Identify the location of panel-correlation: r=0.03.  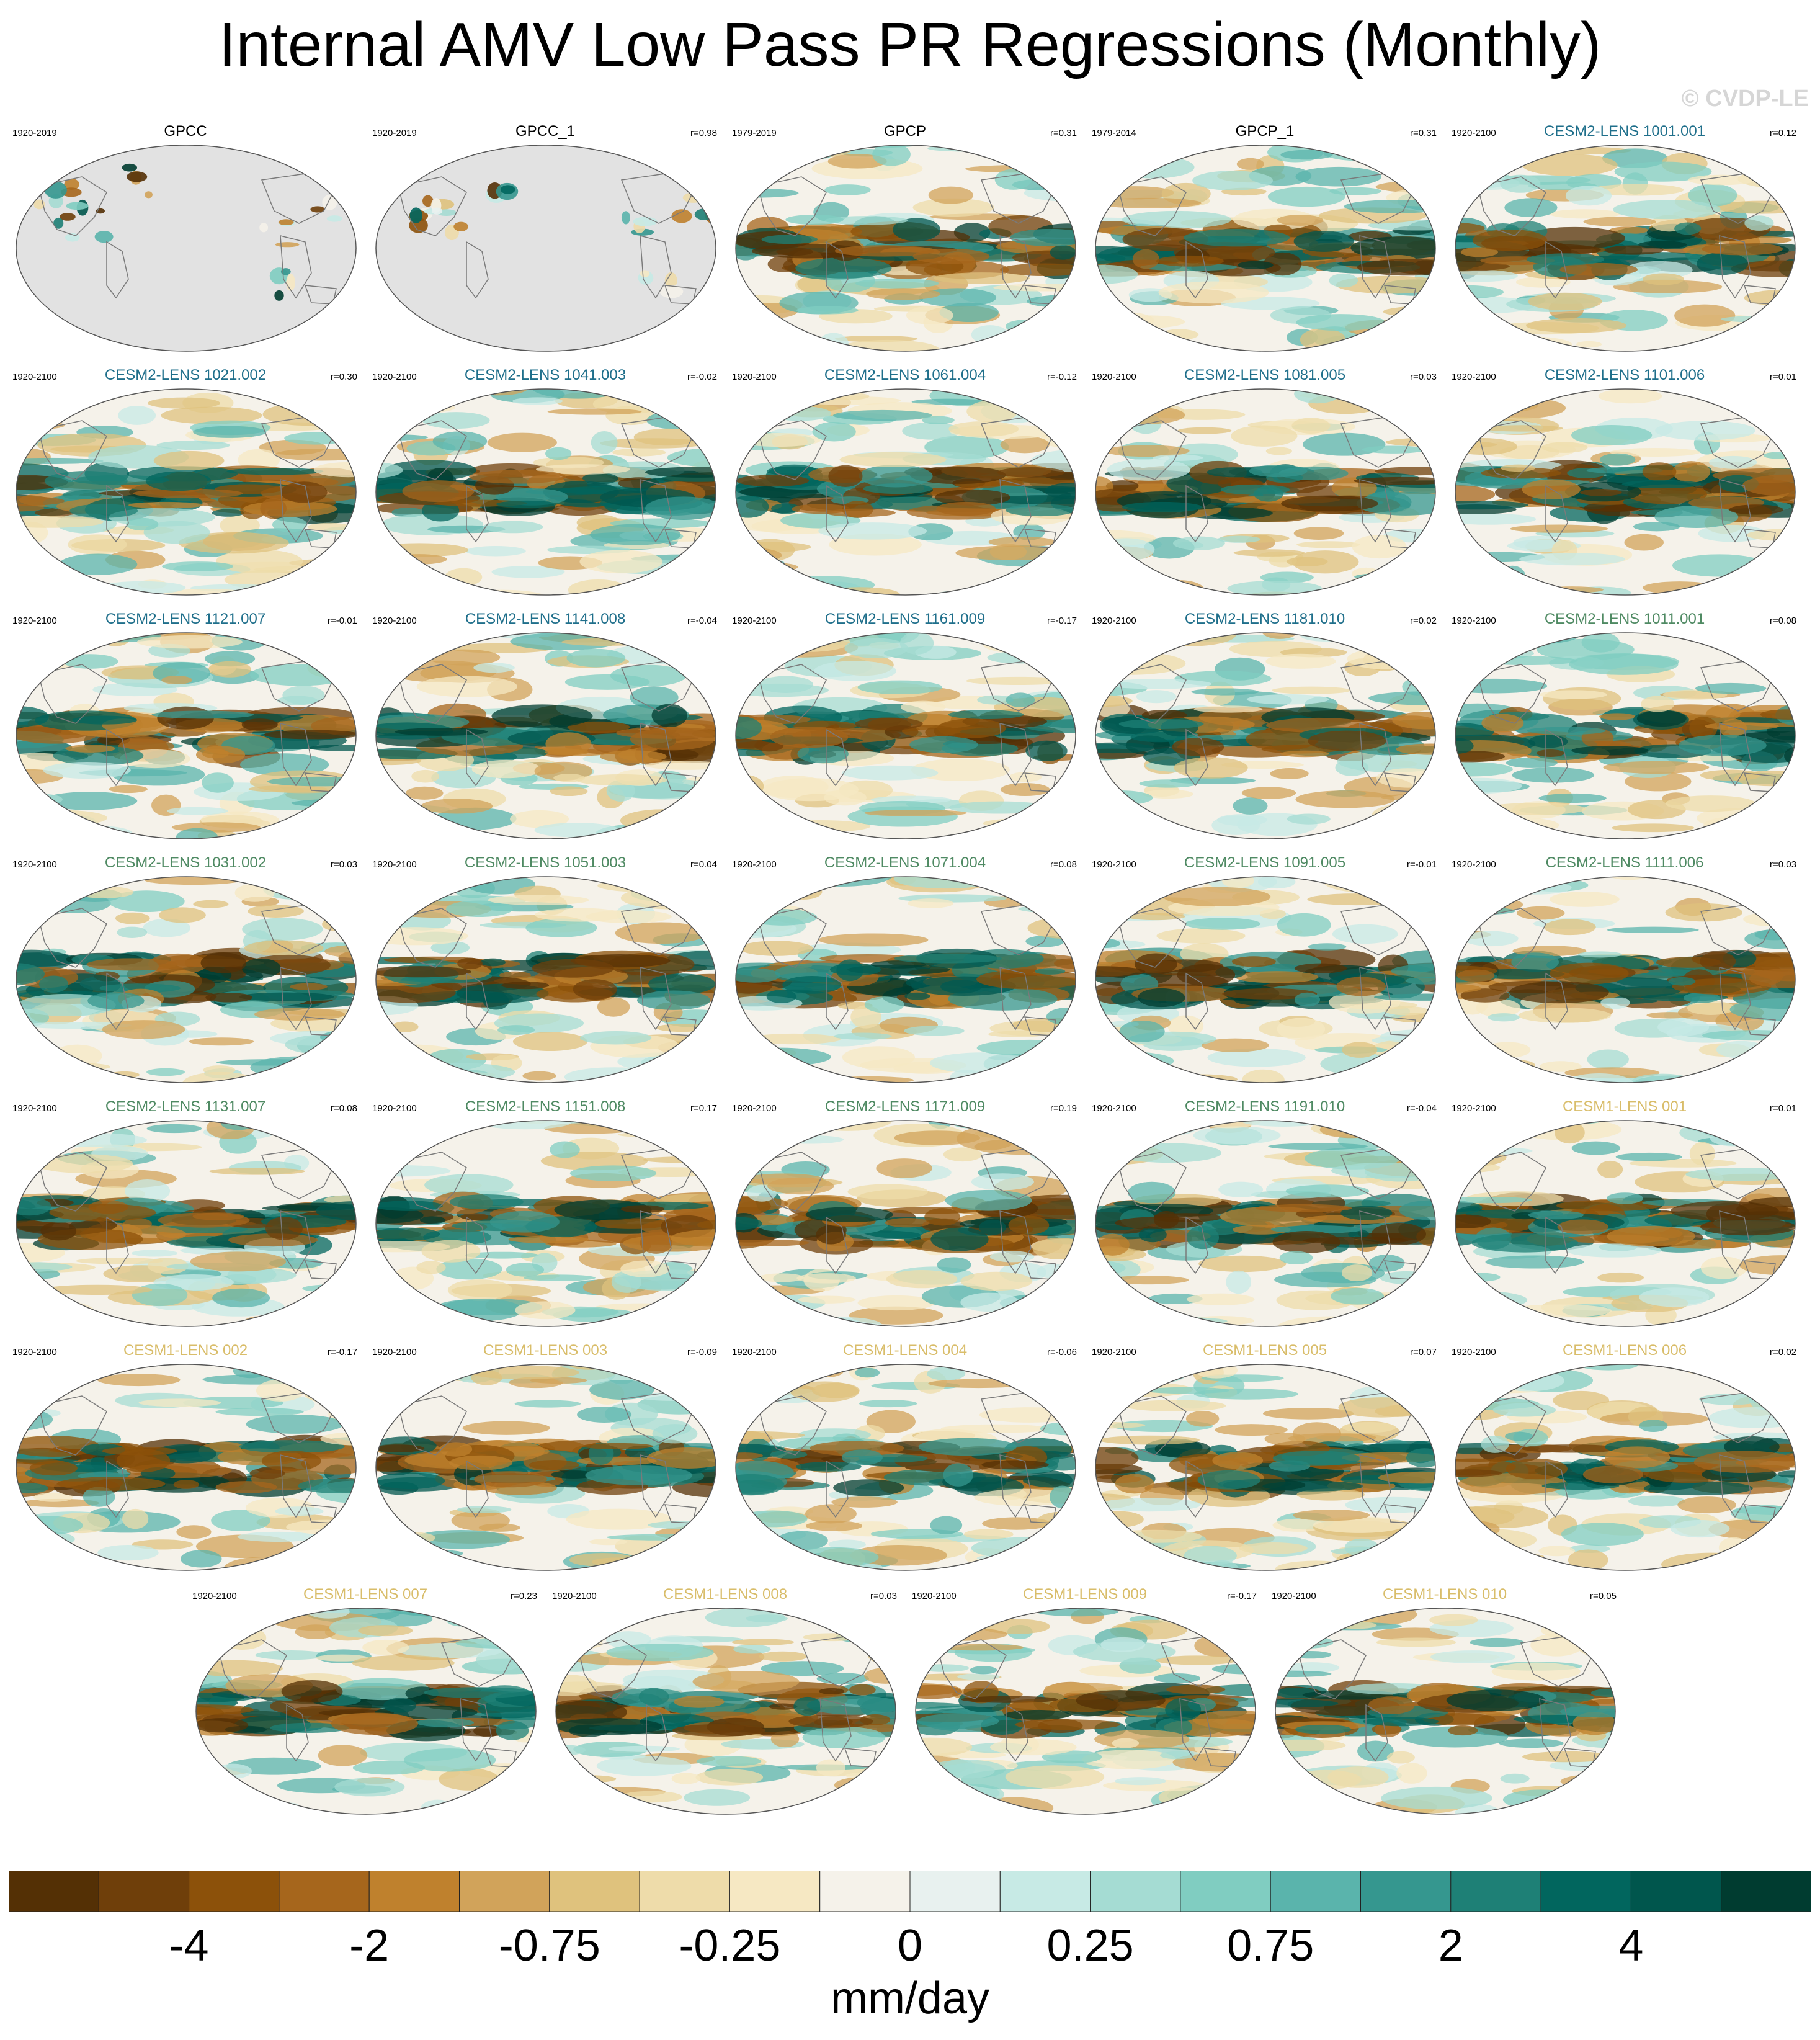
(1423, 377).